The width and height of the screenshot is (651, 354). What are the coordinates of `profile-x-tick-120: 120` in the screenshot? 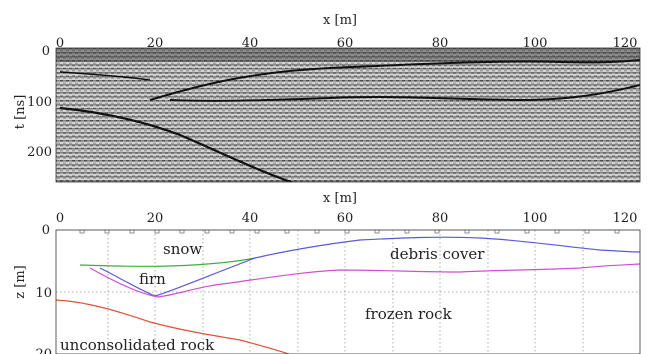 It's located at (625, 218).